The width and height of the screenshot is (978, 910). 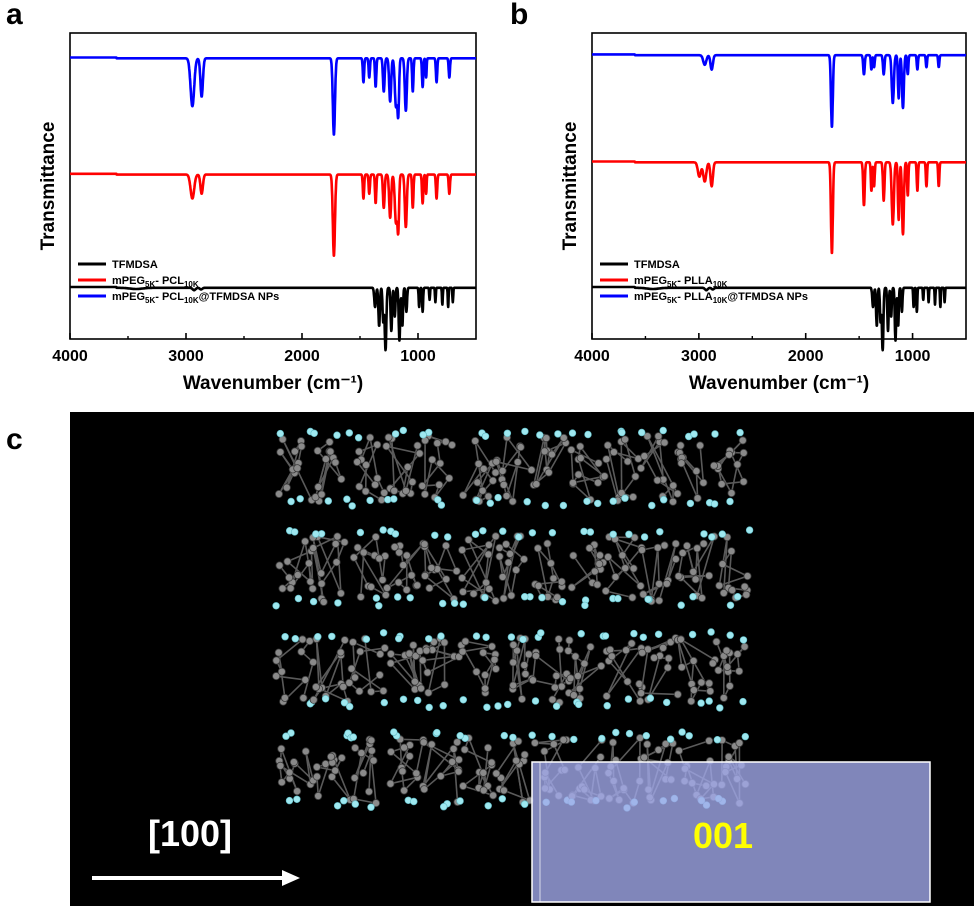 What do you see at coordinates (721, 298) in the screenshot?
I see `legend-label: mPEG5K- PLLA10K@TFMDSA NPs` at bounding box center [721, 298].